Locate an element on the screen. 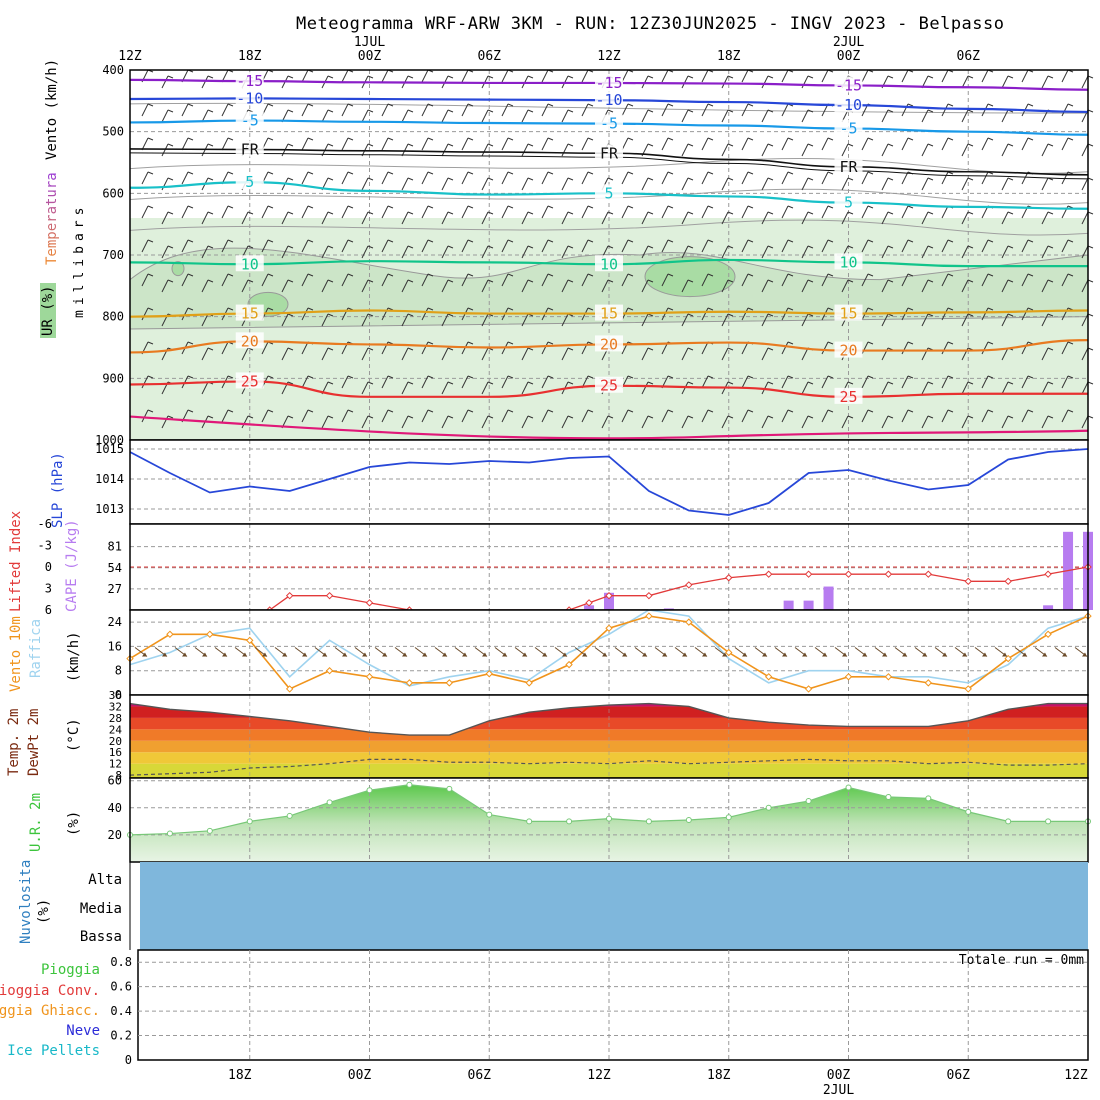 The height and width of the screenshot is (1100, 1100). li-ytick-label: -6 is located at coordinates (45, 524).